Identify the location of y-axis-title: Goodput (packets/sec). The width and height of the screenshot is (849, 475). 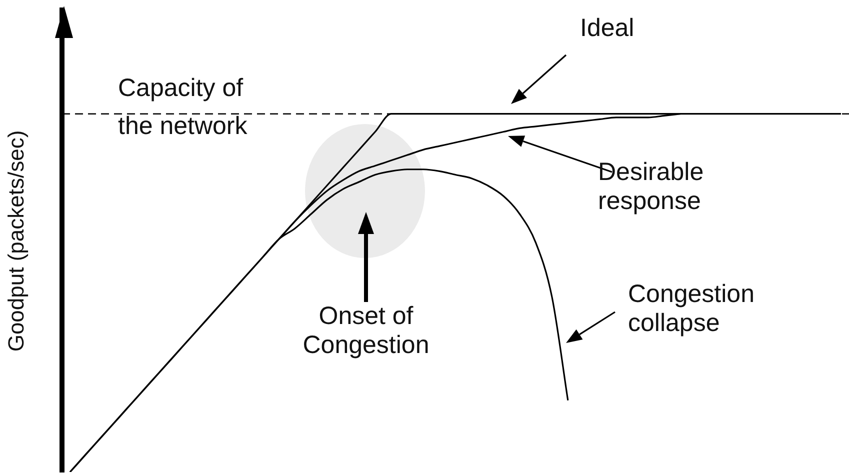
(15, 241).